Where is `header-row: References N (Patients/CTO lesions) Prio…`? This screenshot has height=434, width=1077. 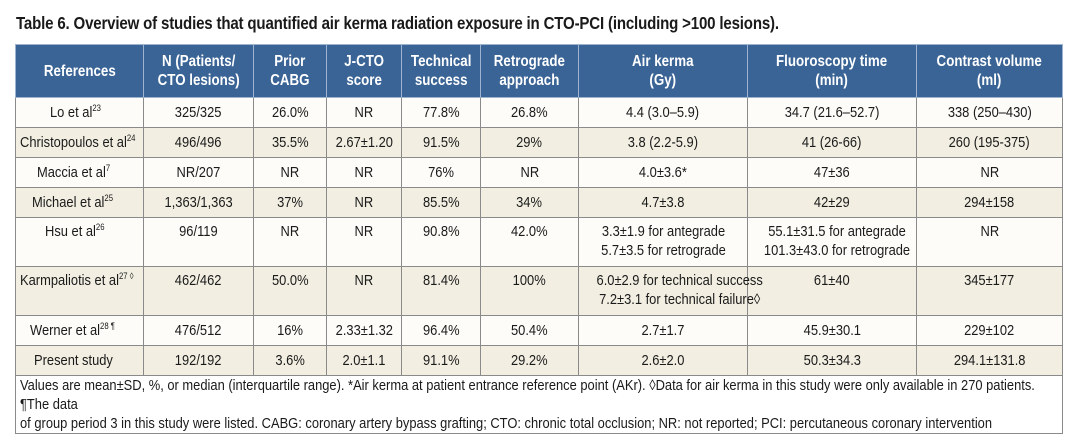 header-row: References N (Patients/CTO lesions) Prio… is located at coordinates (539, 71).